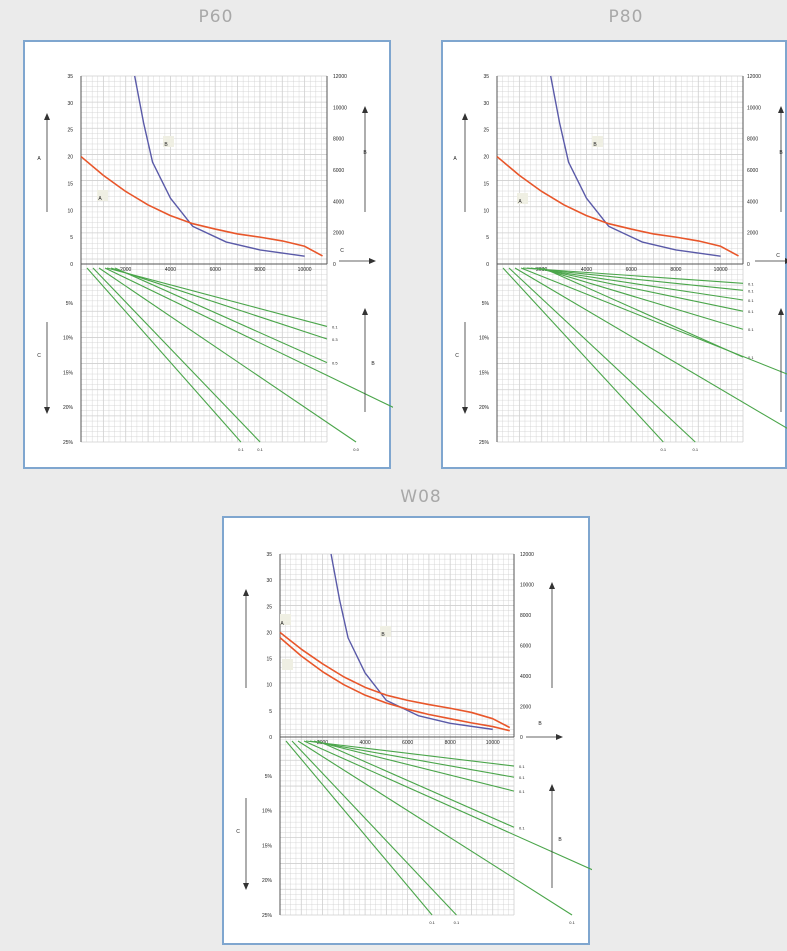  I want to click on y-left-tick-label: 0, so click(71, 265).